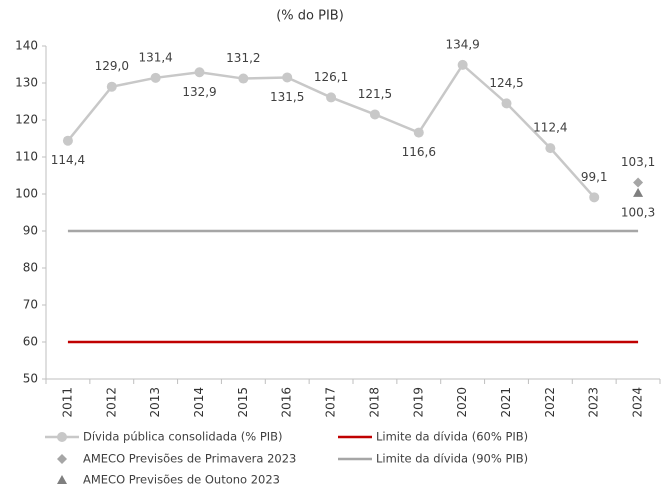 This screenshot has width=663, height=485. Describe the element at coordinates (181, 479) in the screenshot. I see `legend-label: AMECO Previsões de Outono 2023` at that location.